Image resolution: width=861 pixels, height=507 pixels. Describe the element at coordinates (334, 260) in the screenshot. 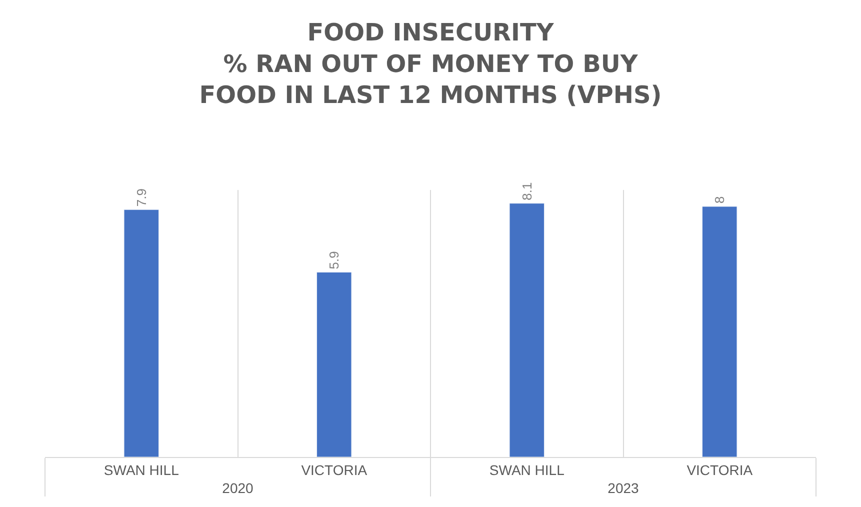

I see `data-label: 5.9` at that location.